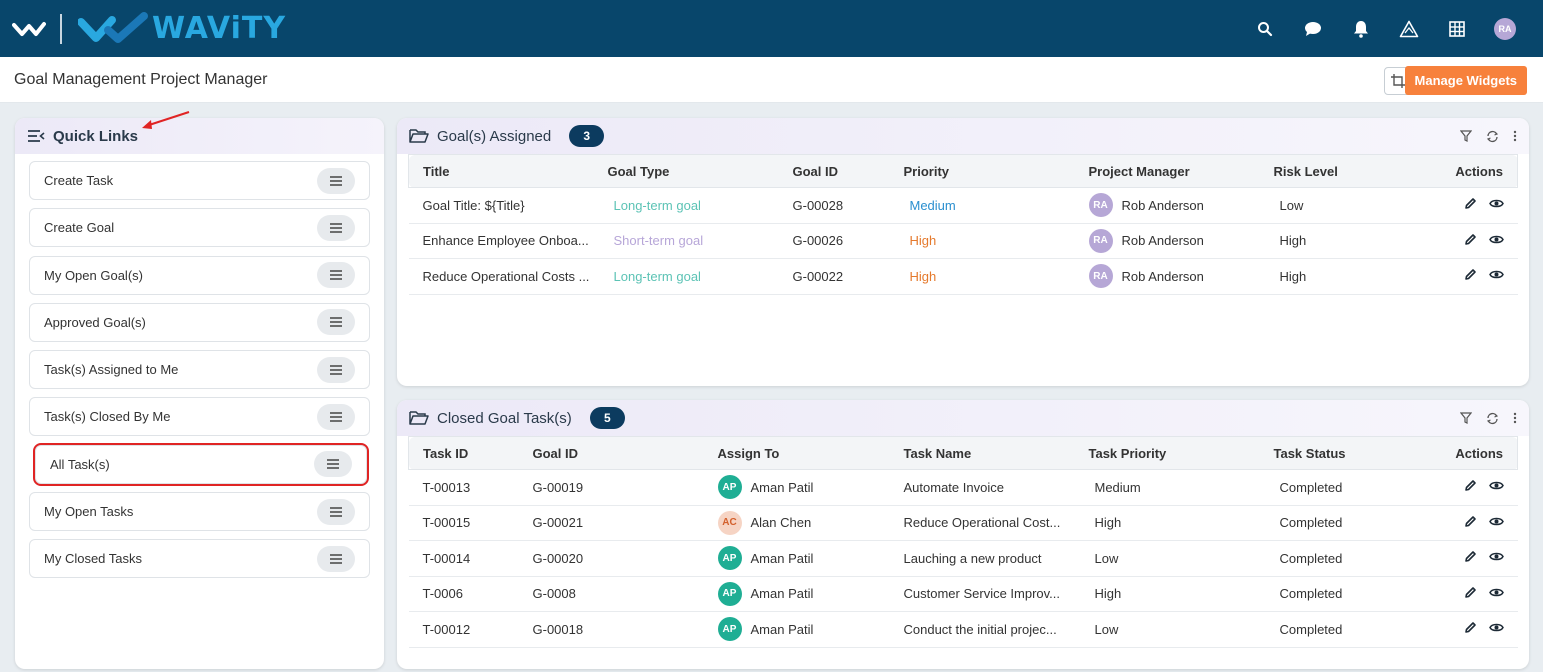 The height and width of the screenshot is (672, 1543). What do you see at coordinates (611, 558) in the screenshot?
I see `goal-id: G-00020` at bounding box center [611, 558].